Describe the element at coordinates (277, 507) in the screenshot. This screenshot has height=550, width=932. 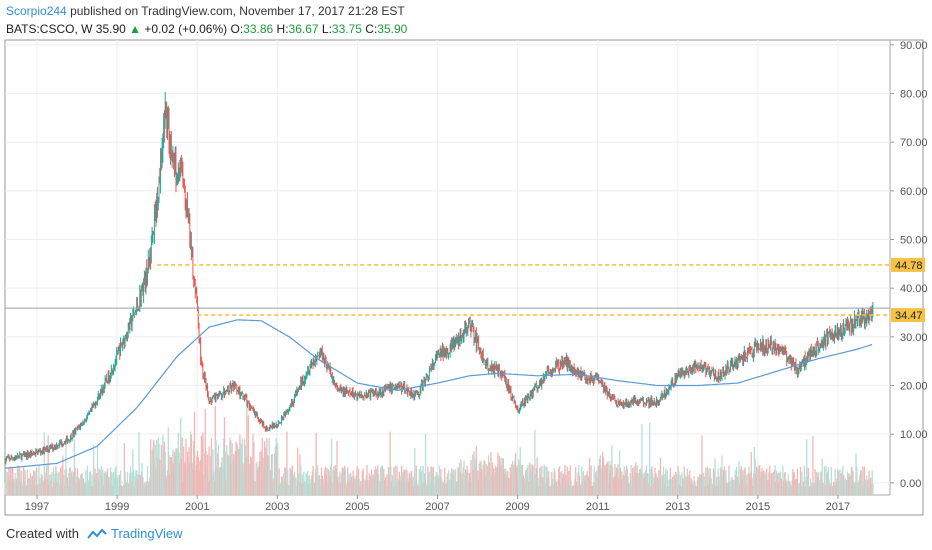
I see `x-tick-label-3: 2003` at that location.